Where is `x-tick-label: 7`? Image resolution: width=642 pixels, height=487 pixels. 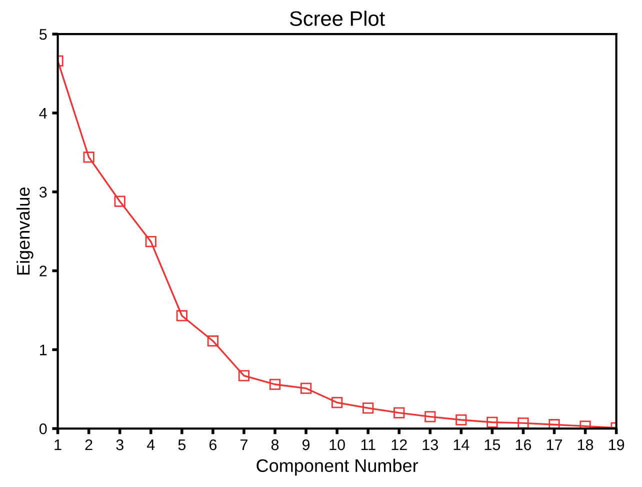 x-tick-label: 7 is located at coordinates (244, 445).